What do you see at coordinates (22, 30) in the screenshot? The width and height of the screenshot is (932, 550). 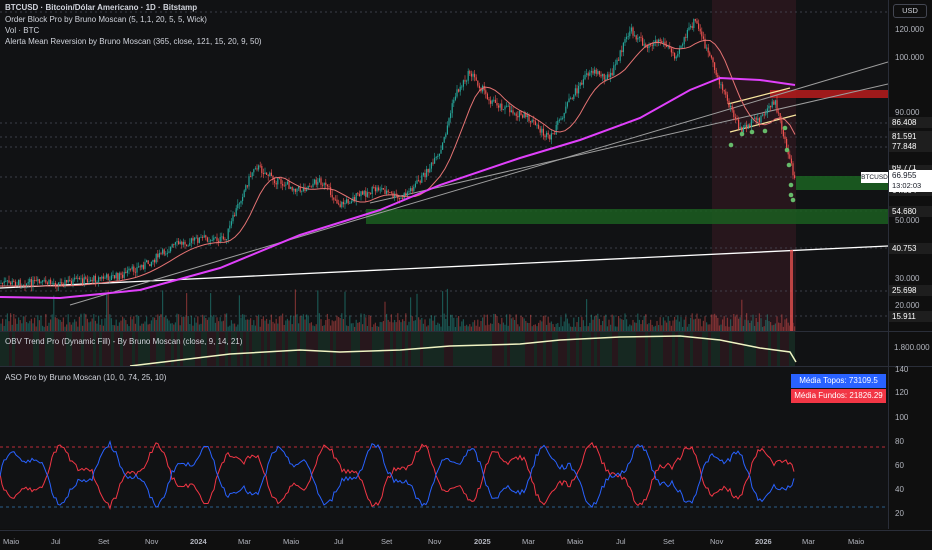 I see `indicator-legend: Vol · BTC` at bounding box center [22, 30].